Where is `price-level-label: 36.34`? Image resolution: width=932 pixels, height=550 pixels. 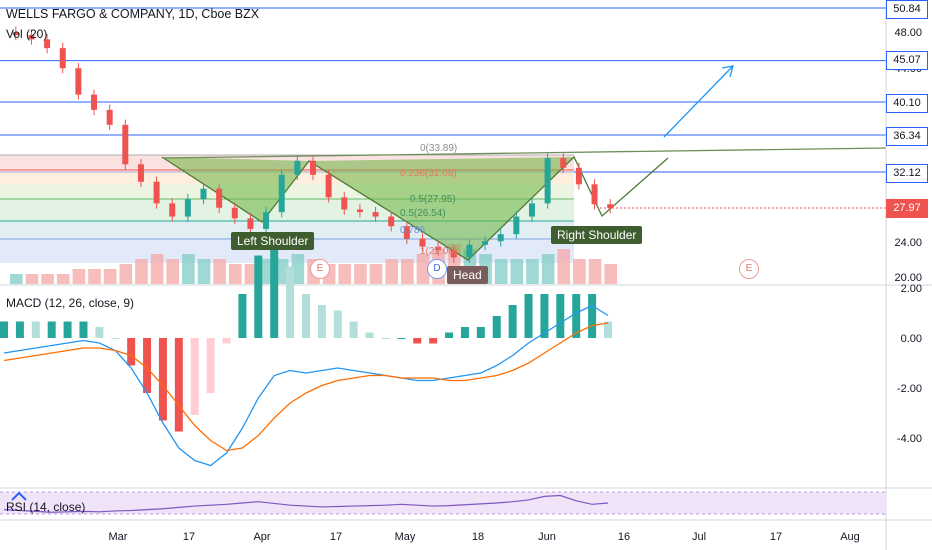
price-level-label: 36.34 is located at coordinates (907, 136).